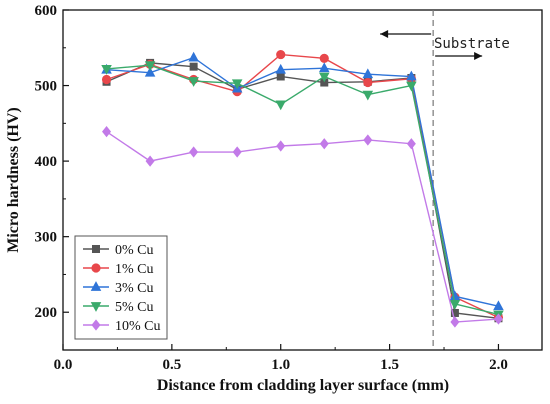 The image size is (550, 404). Describe the element at coordinates (134, 307) in the screenshot. I see `legend-label: 5% Cu` at that location.